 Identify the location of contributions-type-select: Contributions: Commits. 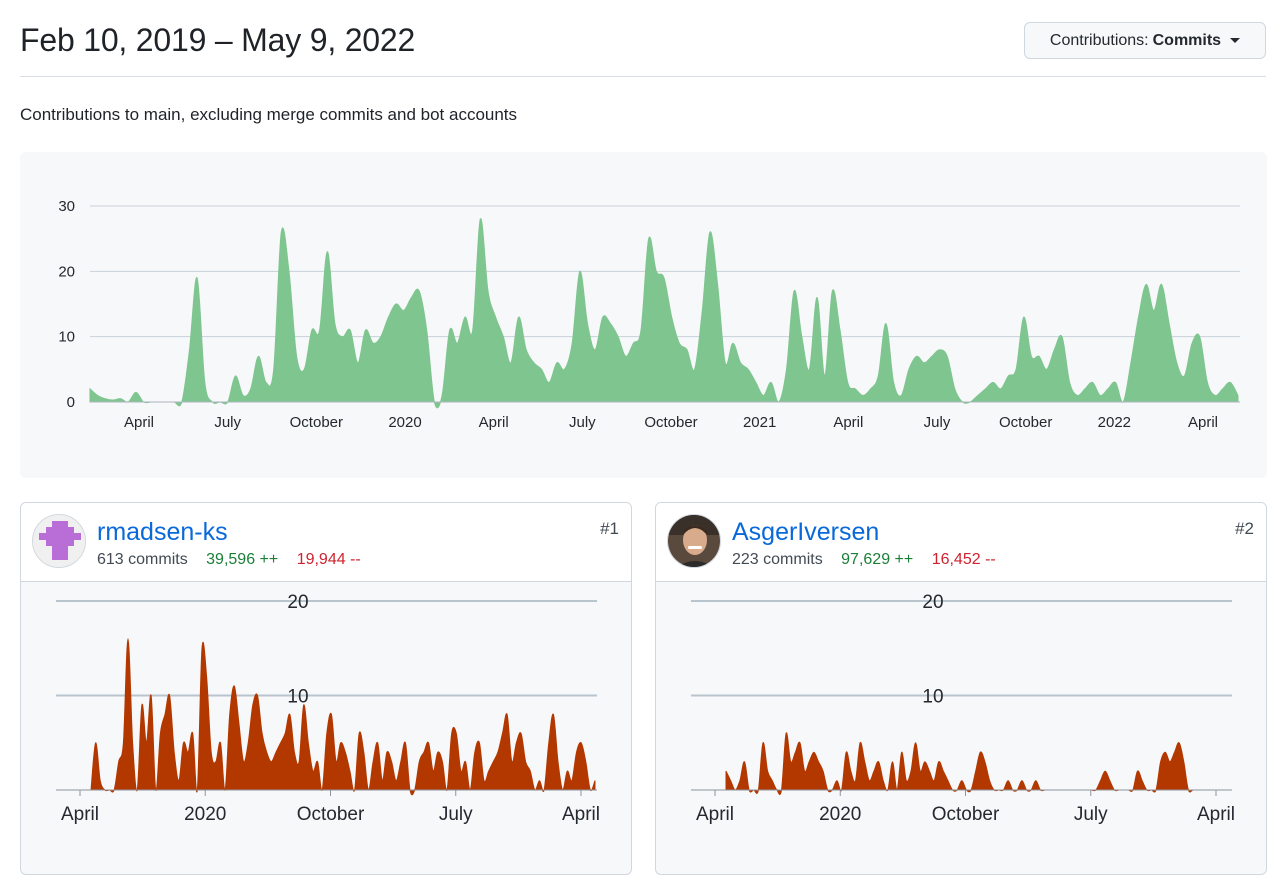
(1145, 40).